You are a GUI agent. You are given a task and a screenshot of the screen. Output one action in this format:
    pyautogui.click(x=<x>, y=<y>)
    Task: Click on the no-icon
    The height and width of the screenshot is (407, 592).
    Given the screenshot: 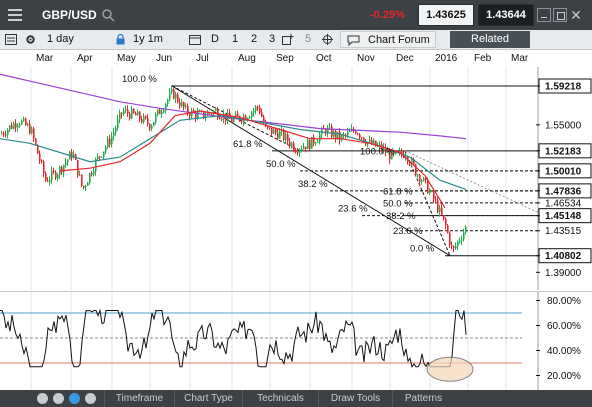 What is the action you would take?
    pyautogui.click(x=58, y=398)
    